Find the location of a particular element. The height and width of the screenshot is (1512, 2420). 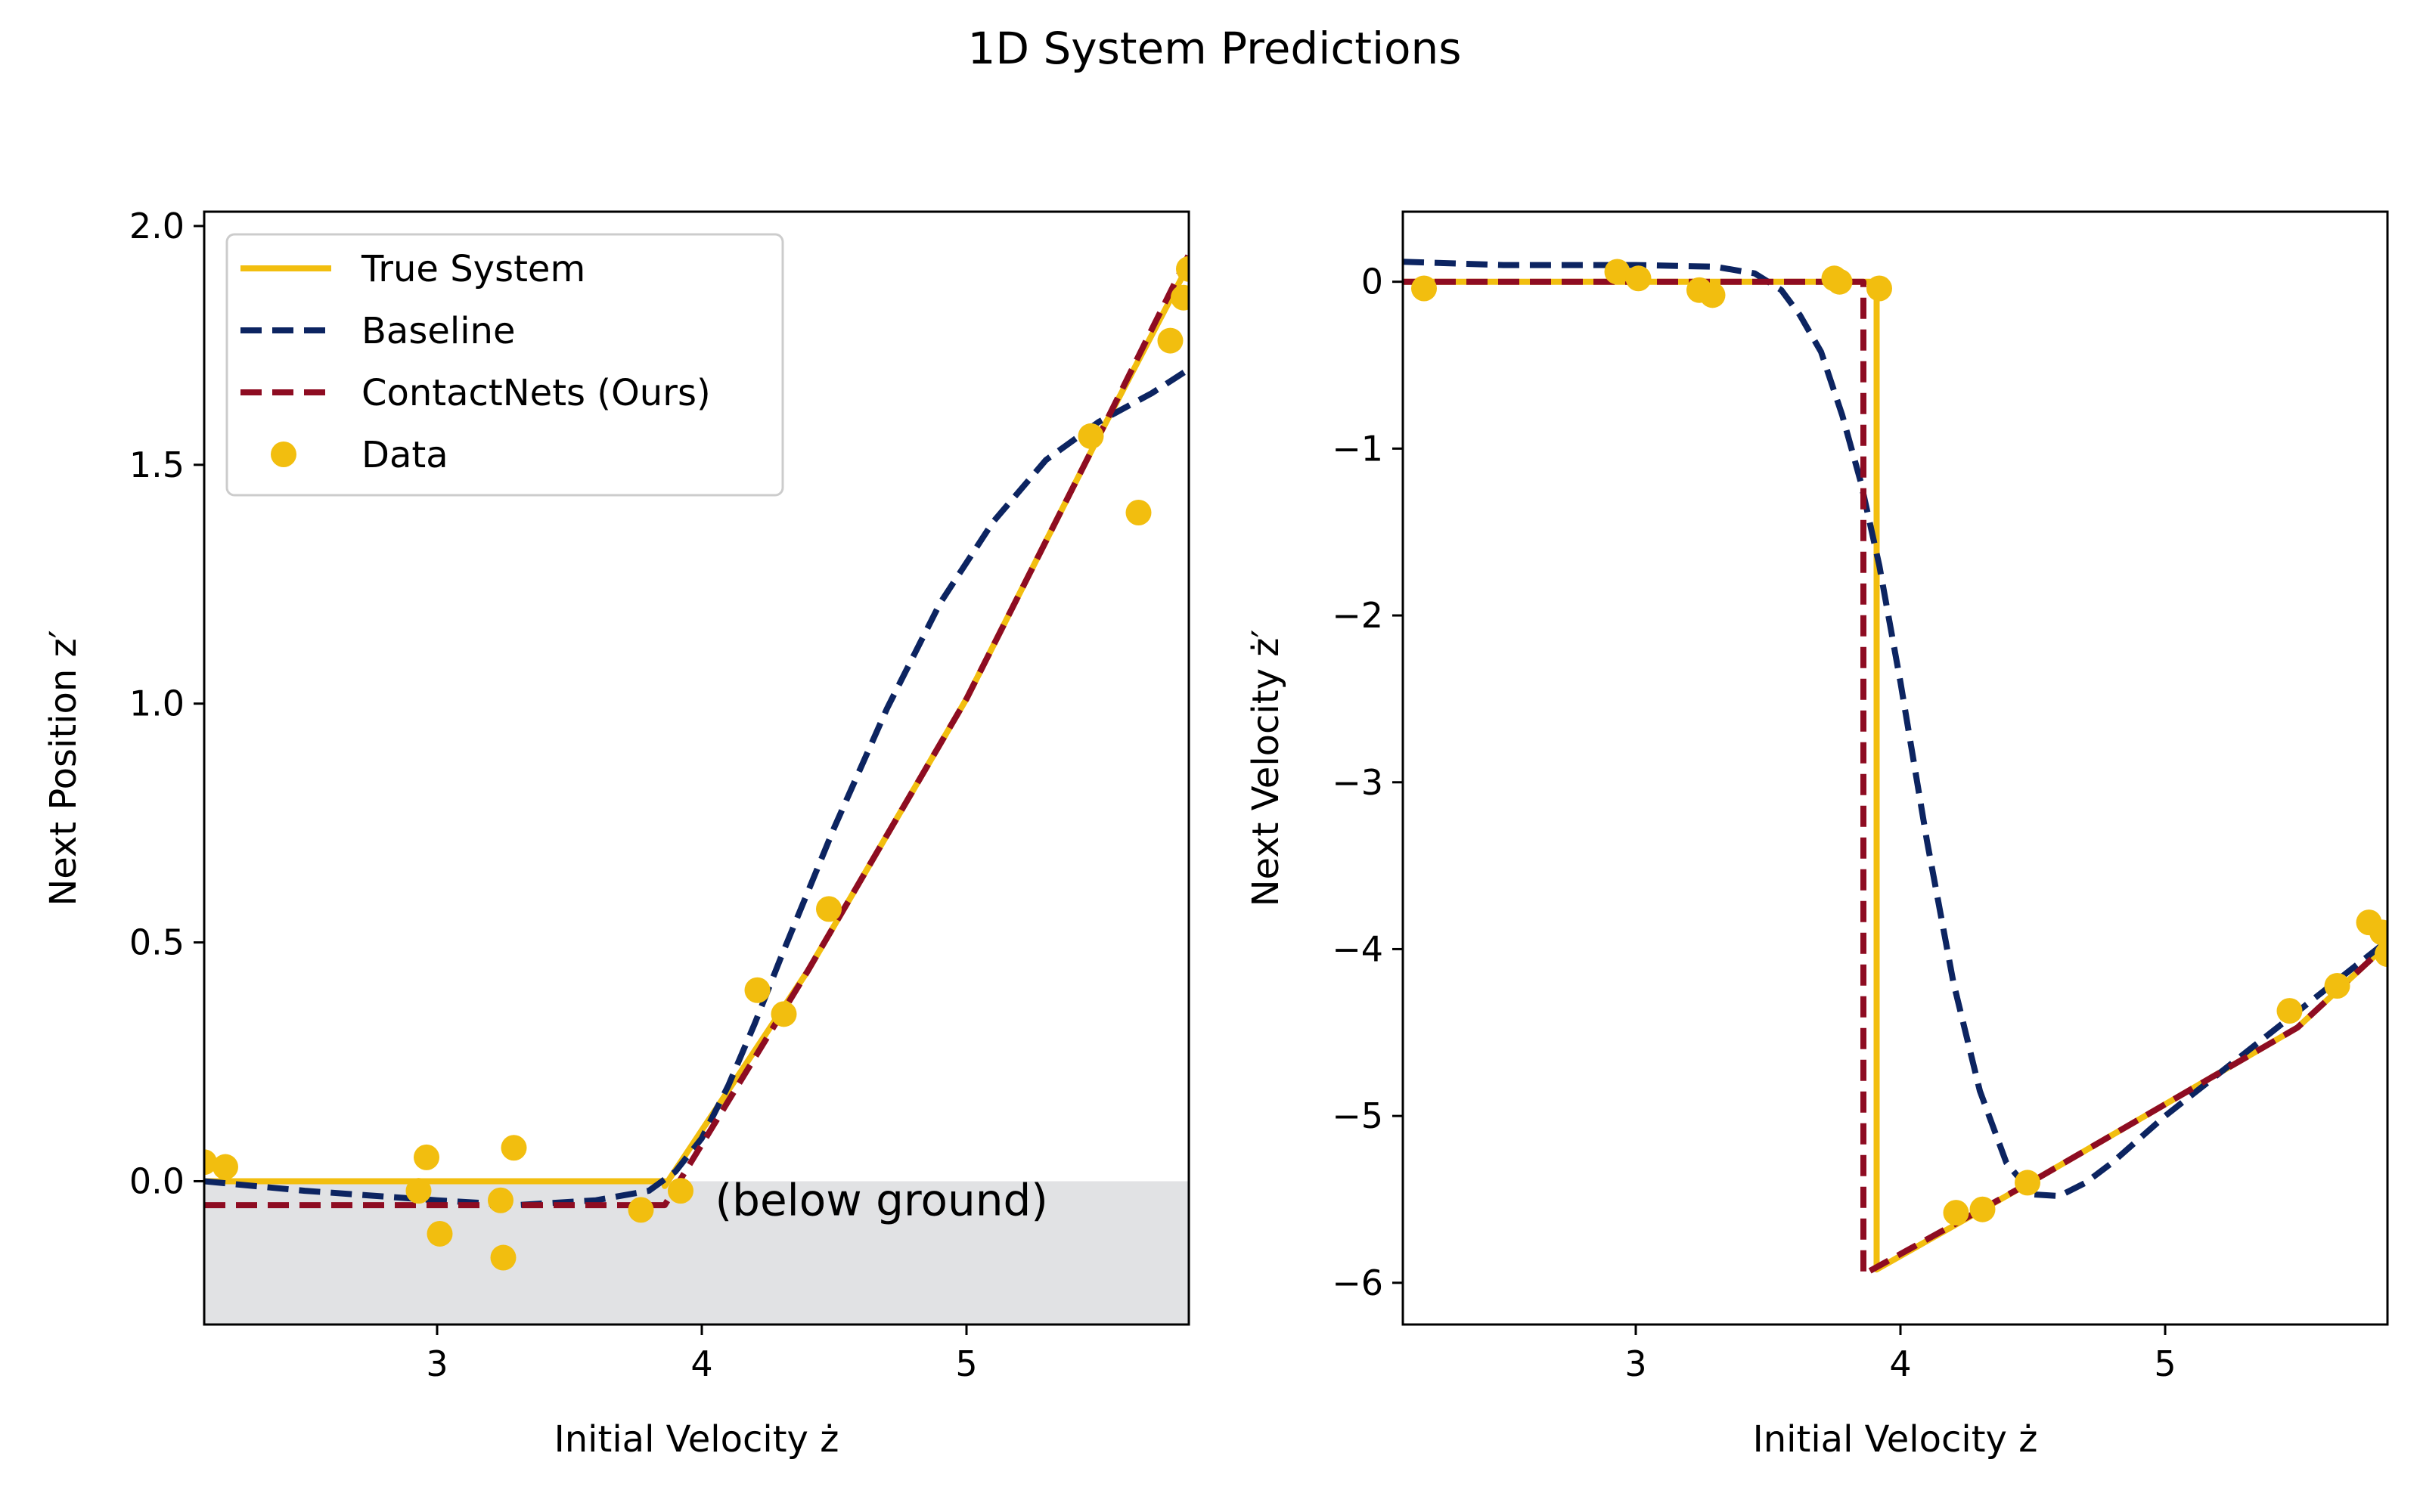

legend-box is located at coordinates (504, 365).